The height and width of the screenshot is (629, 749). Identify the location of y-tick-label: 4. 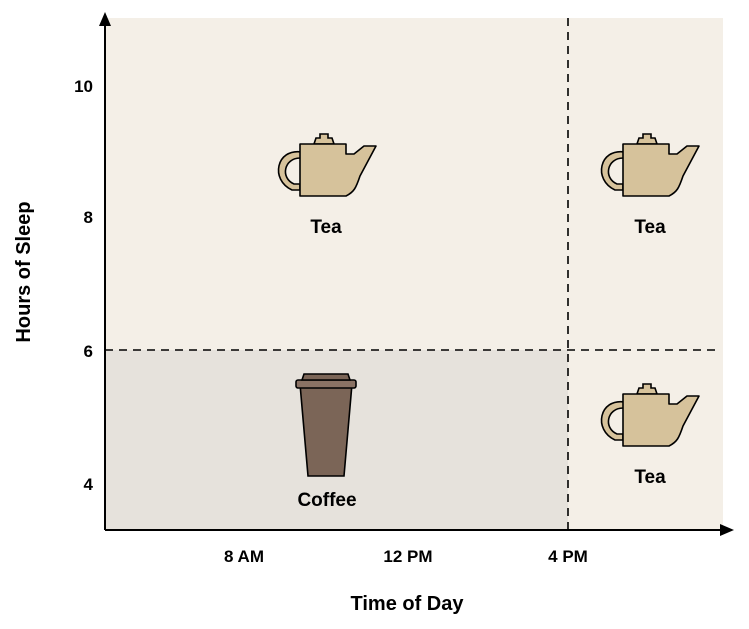
(89, 484).